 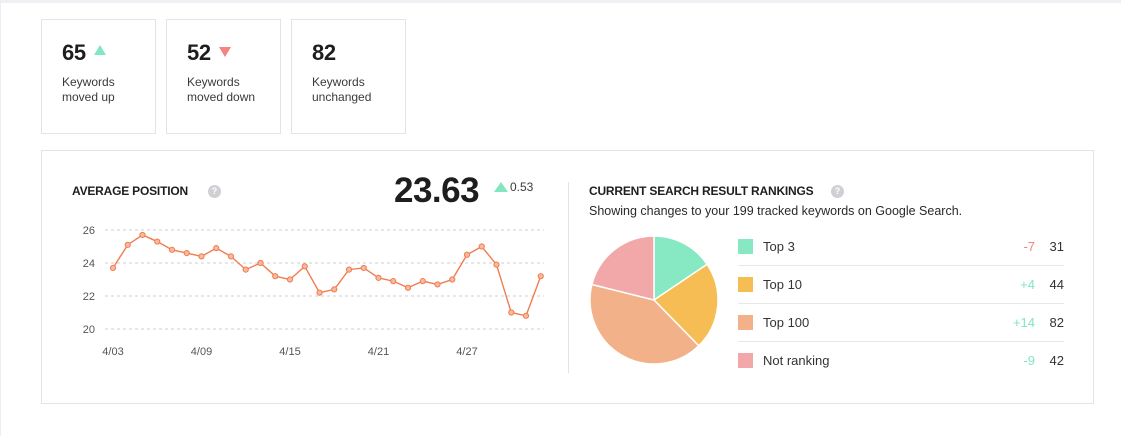 I want to click on rankings-pie-chart, so click(x=654, y=300).